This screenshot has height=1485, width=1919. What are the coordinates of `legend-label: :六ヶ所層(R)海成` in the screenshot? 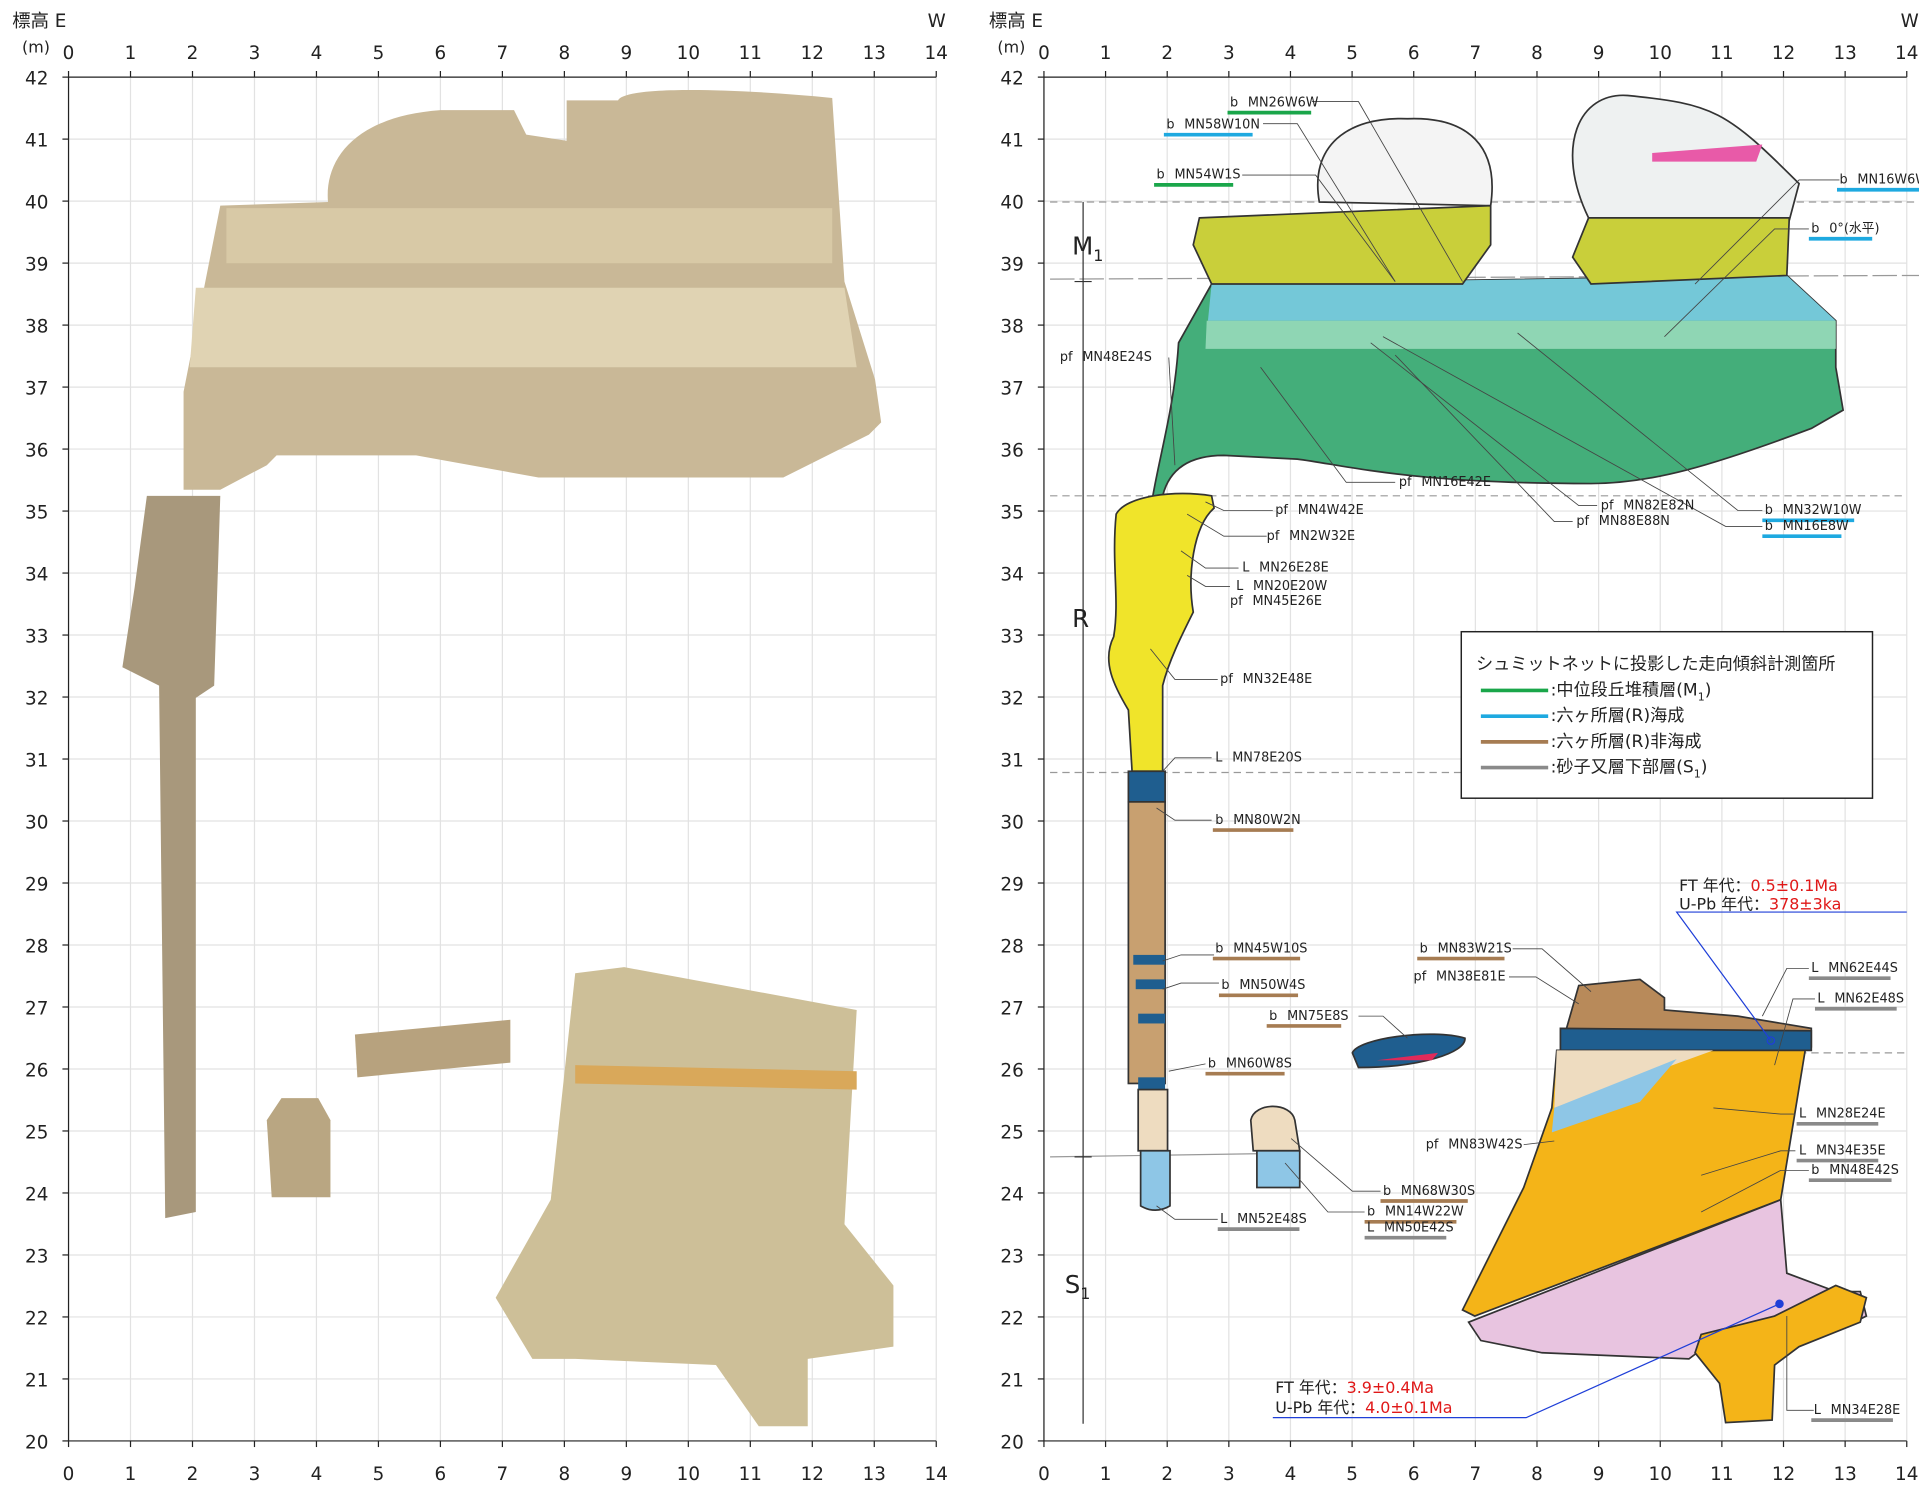 It's located at (1618, 716).